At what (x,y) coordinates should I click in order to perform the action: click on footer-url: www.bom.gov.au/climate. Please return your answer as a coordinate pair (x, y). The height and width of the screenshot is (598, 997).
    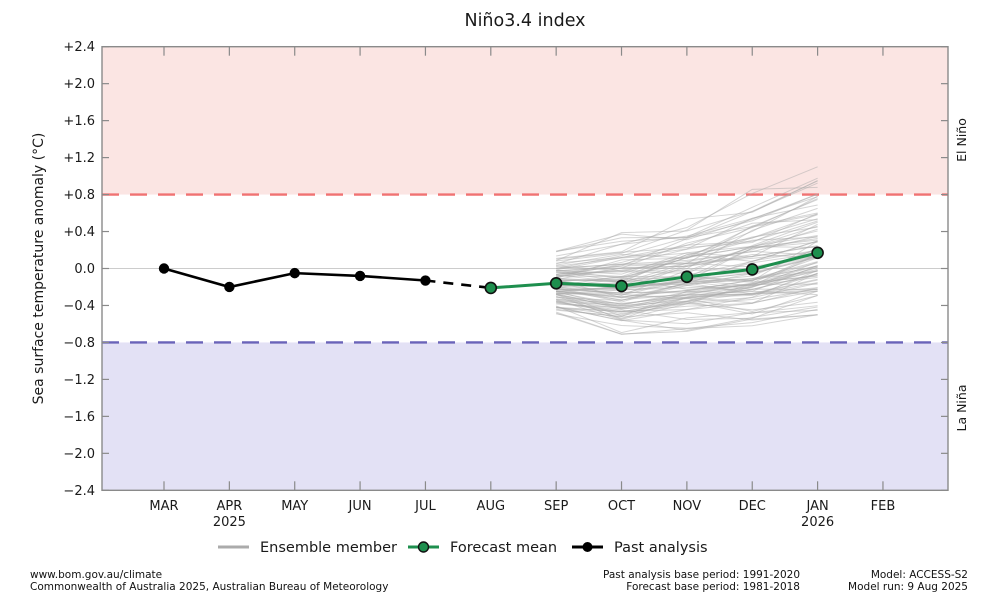
    Looking at the image, I should click on (96, 575).